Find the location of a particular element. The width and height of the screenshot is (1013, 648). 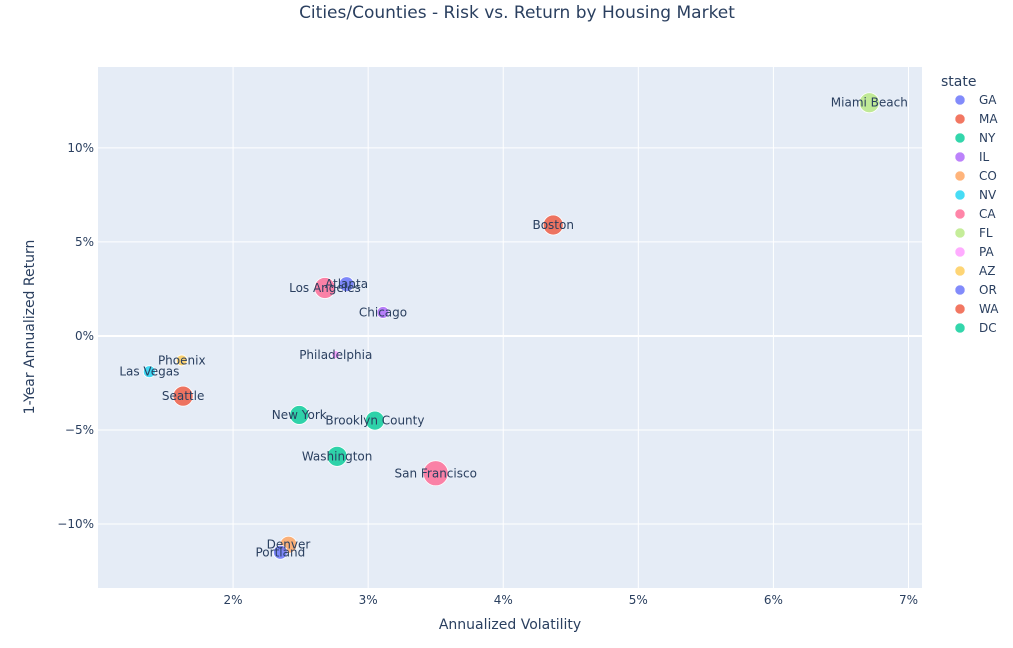

y-tick-label: 10% is located at coordinates (80, 148).